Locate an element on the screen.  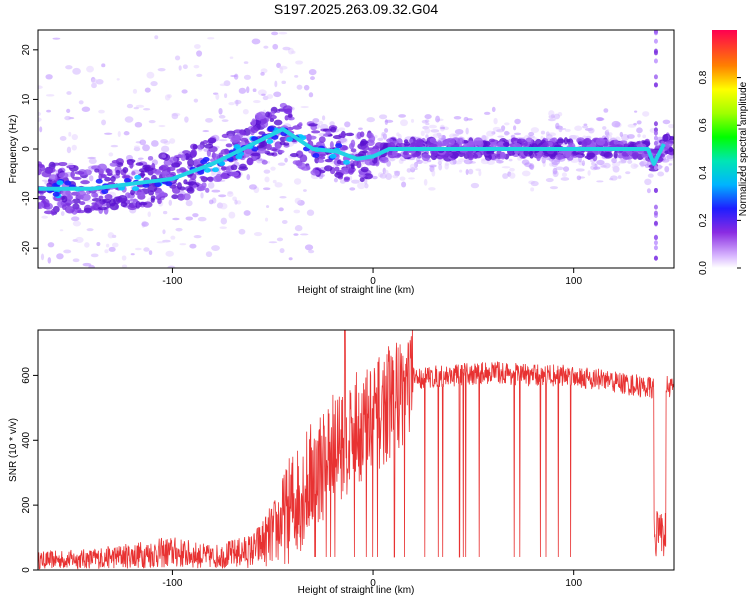
x-tick-label: 100 is located at coordinates (573, 281).